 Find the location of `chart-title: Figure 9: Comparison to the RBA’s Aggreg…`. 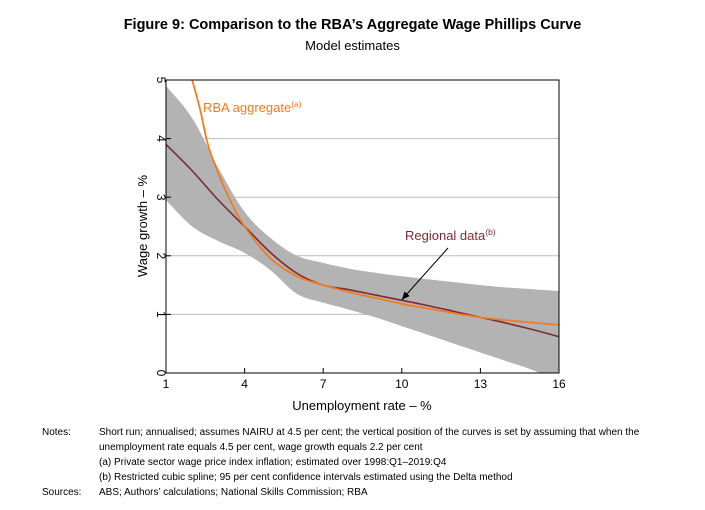

chart-title: Figure 9: Comparison to the RBA’s Aggreg… is located at coordinates (352, 25).